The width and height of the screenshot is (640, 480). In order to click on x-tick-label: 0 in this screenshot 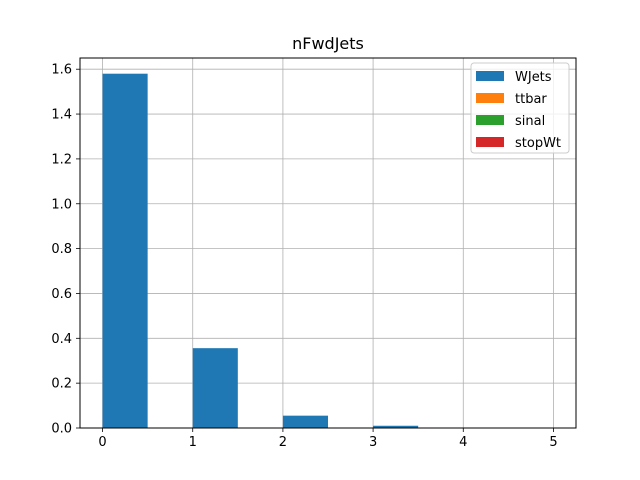, I will do `click(102, 442)`.